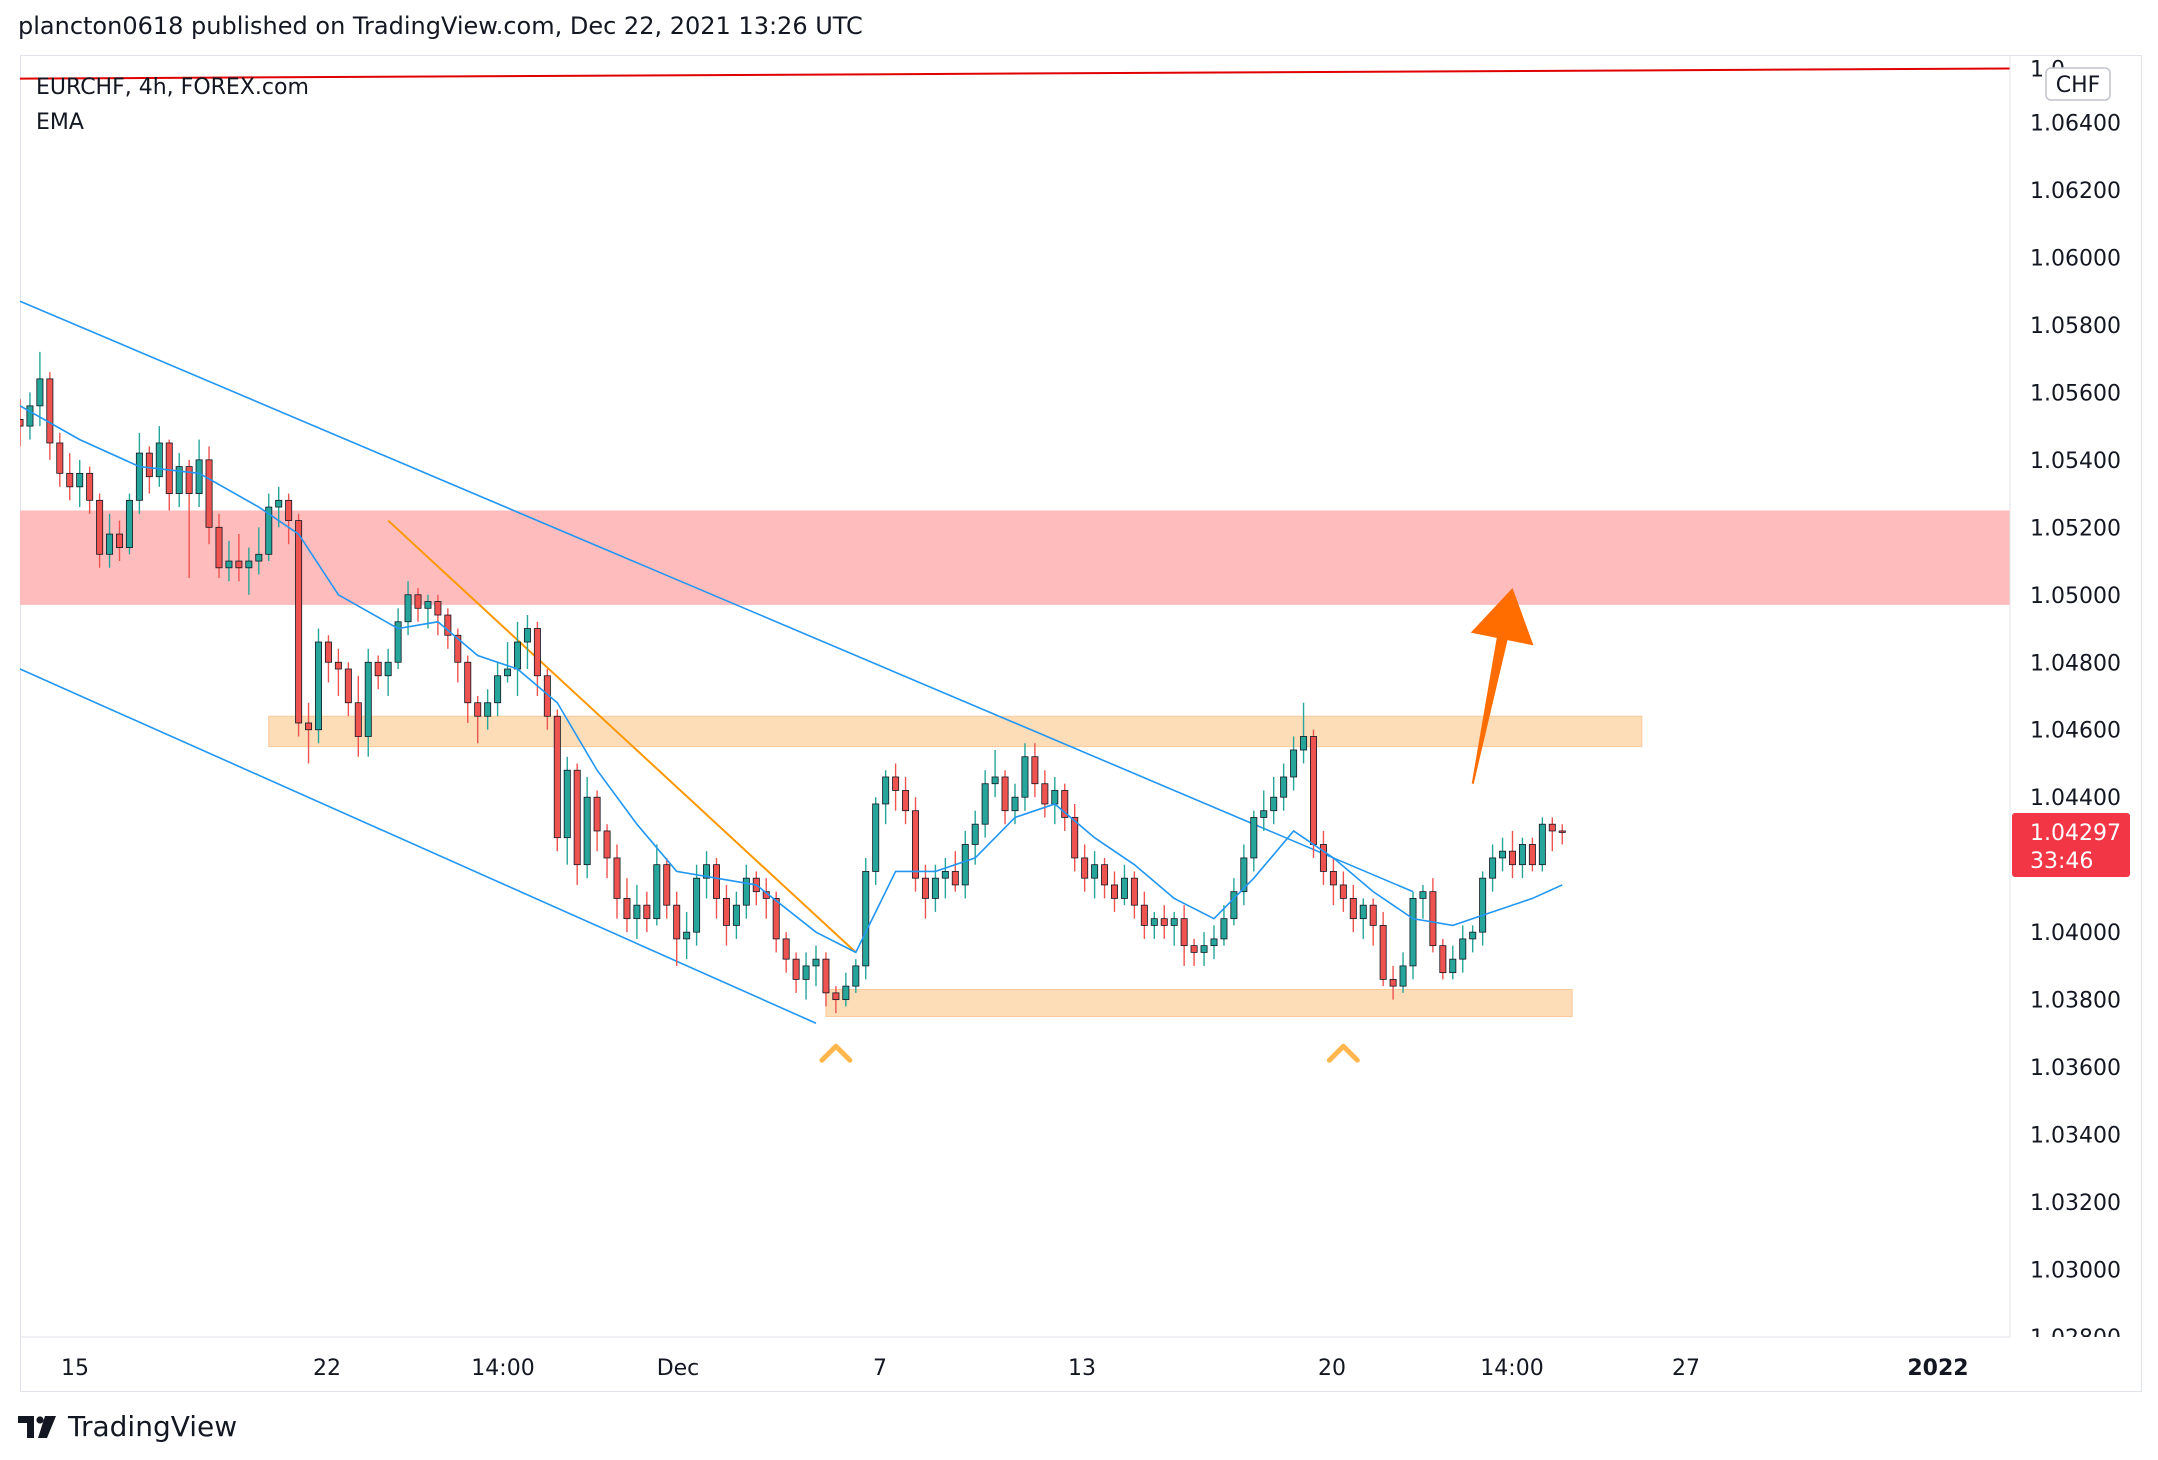 The image size is (2158, 1460). I want to click on bullish-arrow, so click(1502, 686).